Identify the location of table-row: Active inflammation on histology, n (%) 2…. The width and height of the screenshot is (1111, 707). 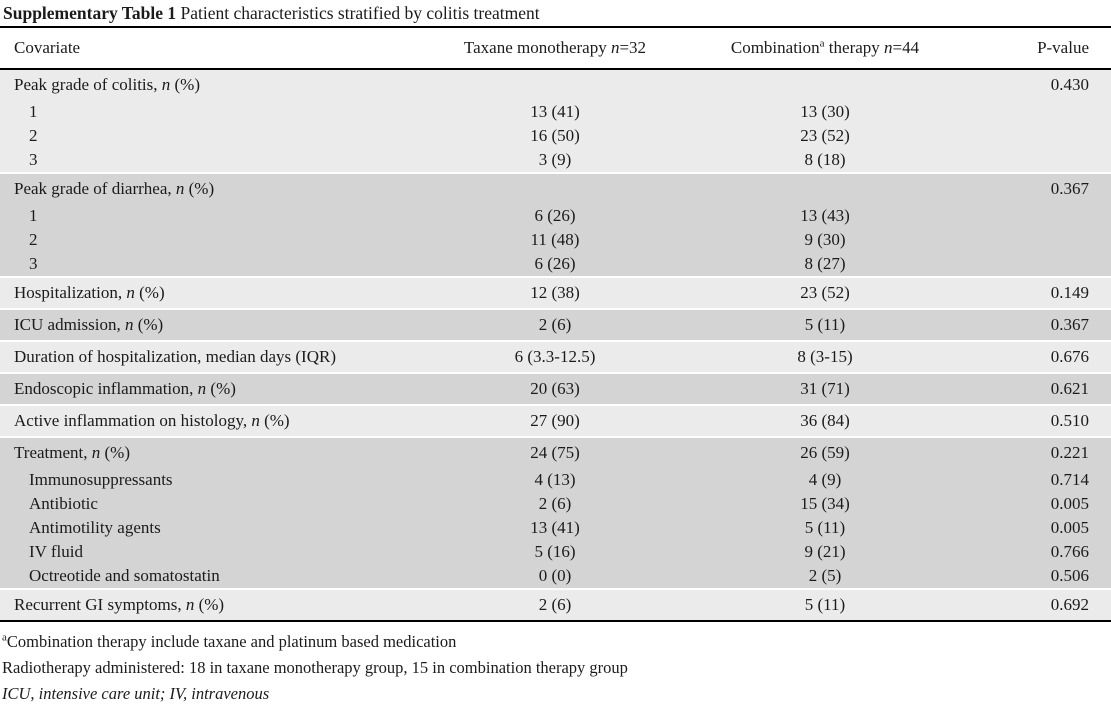
(555, 421).